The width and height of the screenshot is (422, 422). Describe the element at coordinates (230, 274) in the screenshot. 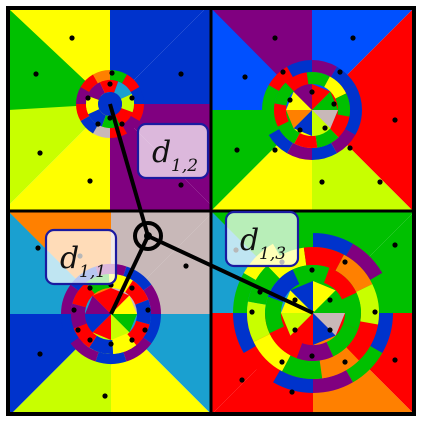

I see `distance-line-d13` at that location.